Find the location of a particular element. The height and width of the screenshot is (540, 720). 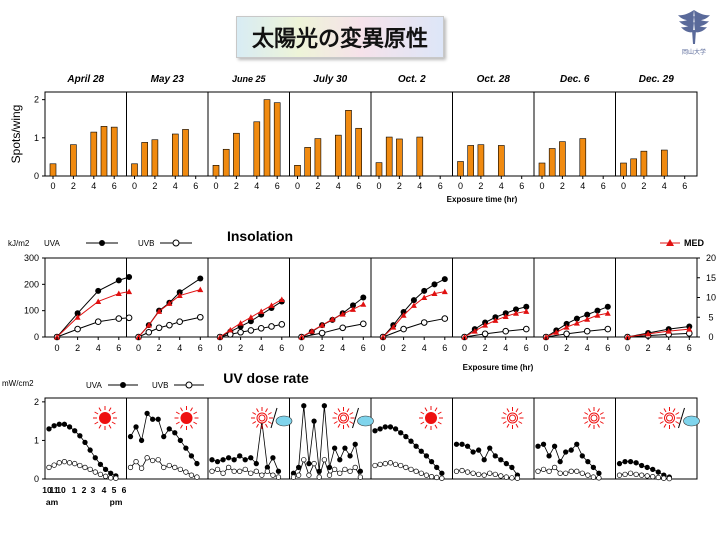

legend-med-marker is located at coordinates (670, 242).